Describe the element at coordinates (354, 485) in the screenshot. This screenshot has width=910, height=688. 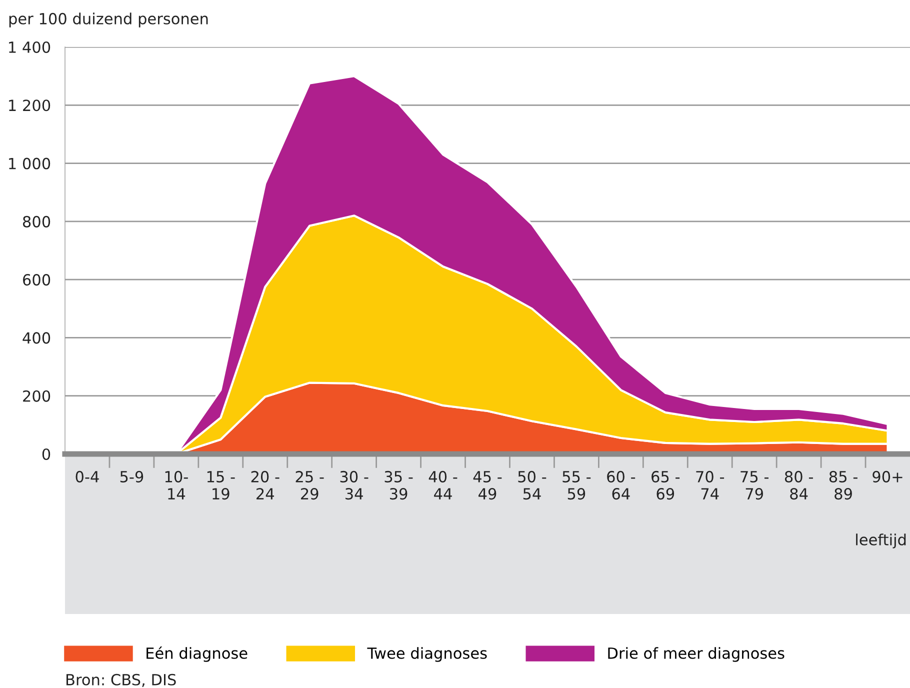
I see `x-tick-label: 30 - 34` at that location.